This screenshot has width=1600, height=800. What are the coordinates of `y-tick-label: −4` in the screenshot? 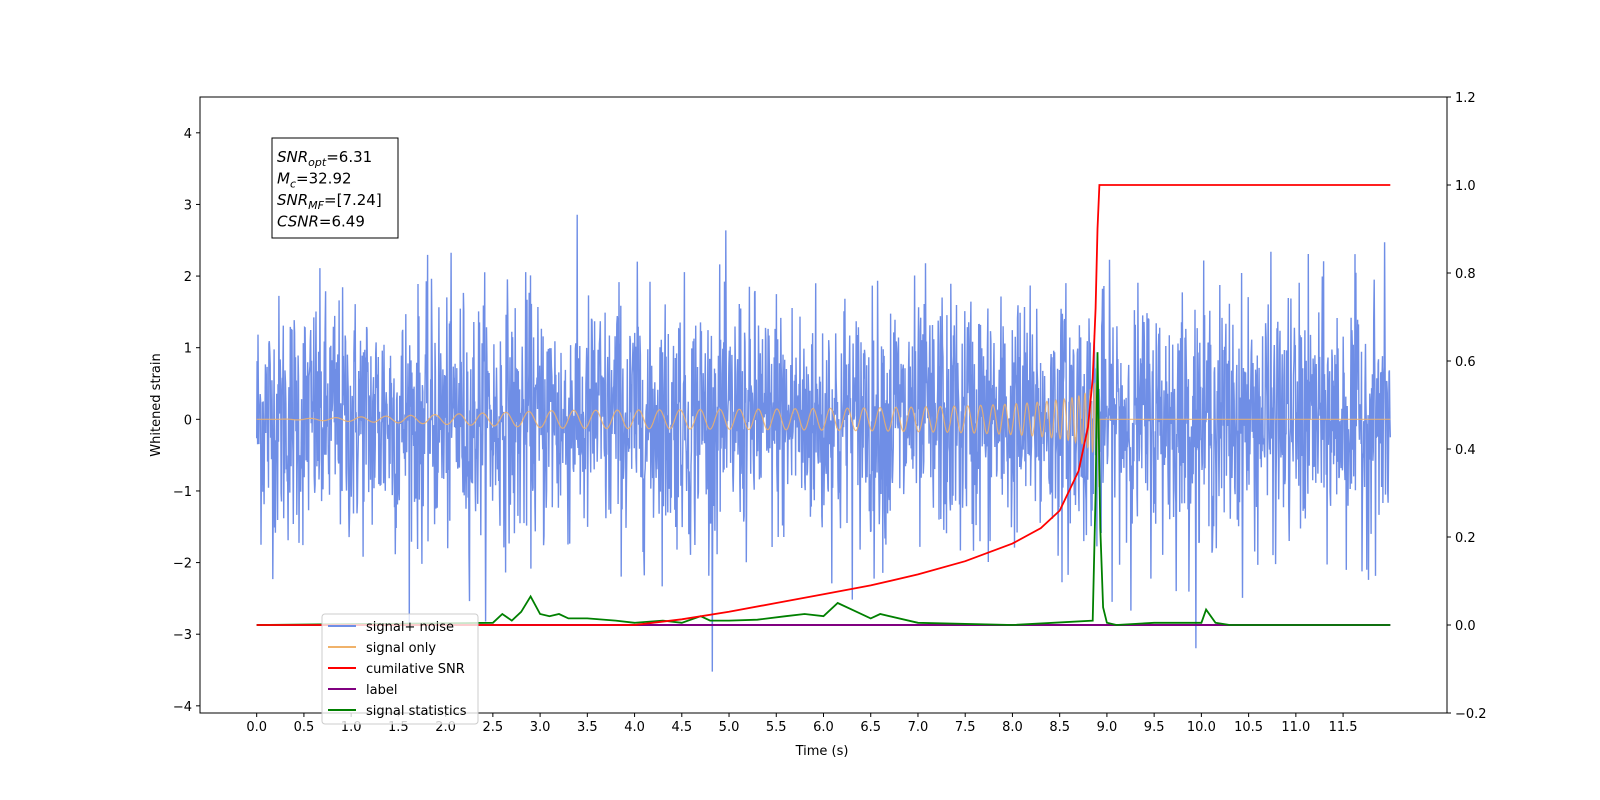 It's located at (182, 707).